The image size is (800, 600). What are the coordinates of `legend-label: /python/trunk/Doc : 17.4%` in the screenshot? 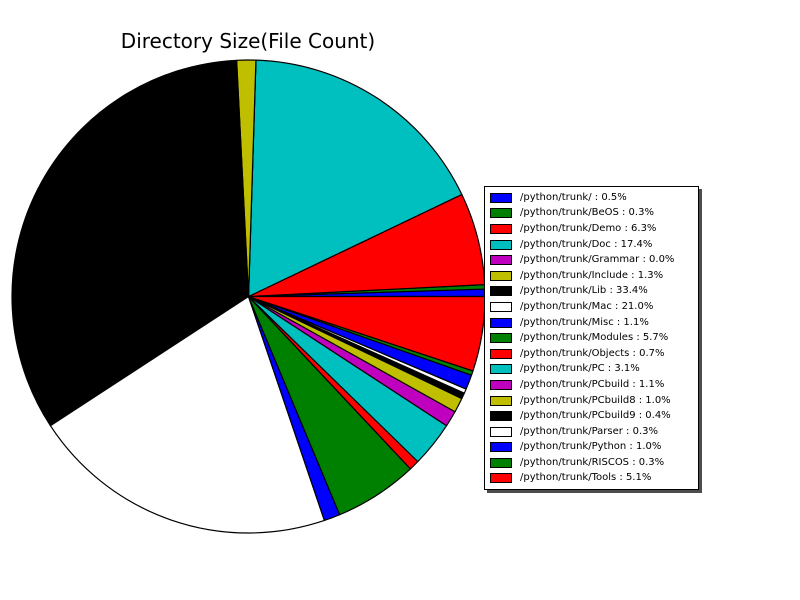 It's located at (586, 244).